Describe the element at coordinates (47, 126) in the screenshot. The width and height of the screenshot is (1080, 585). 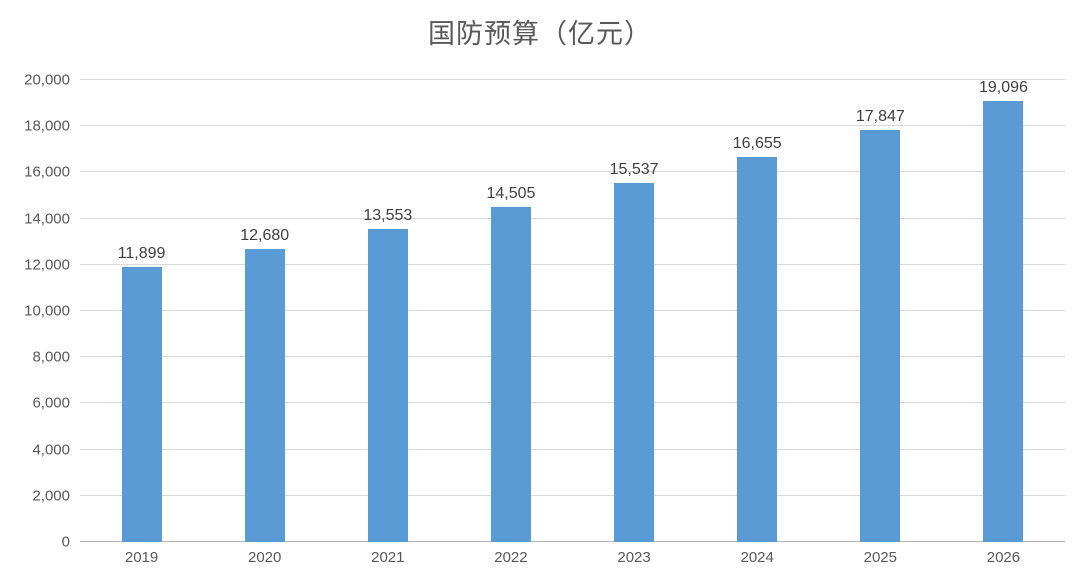
I see `y-tick-label: 18,000` at that location.